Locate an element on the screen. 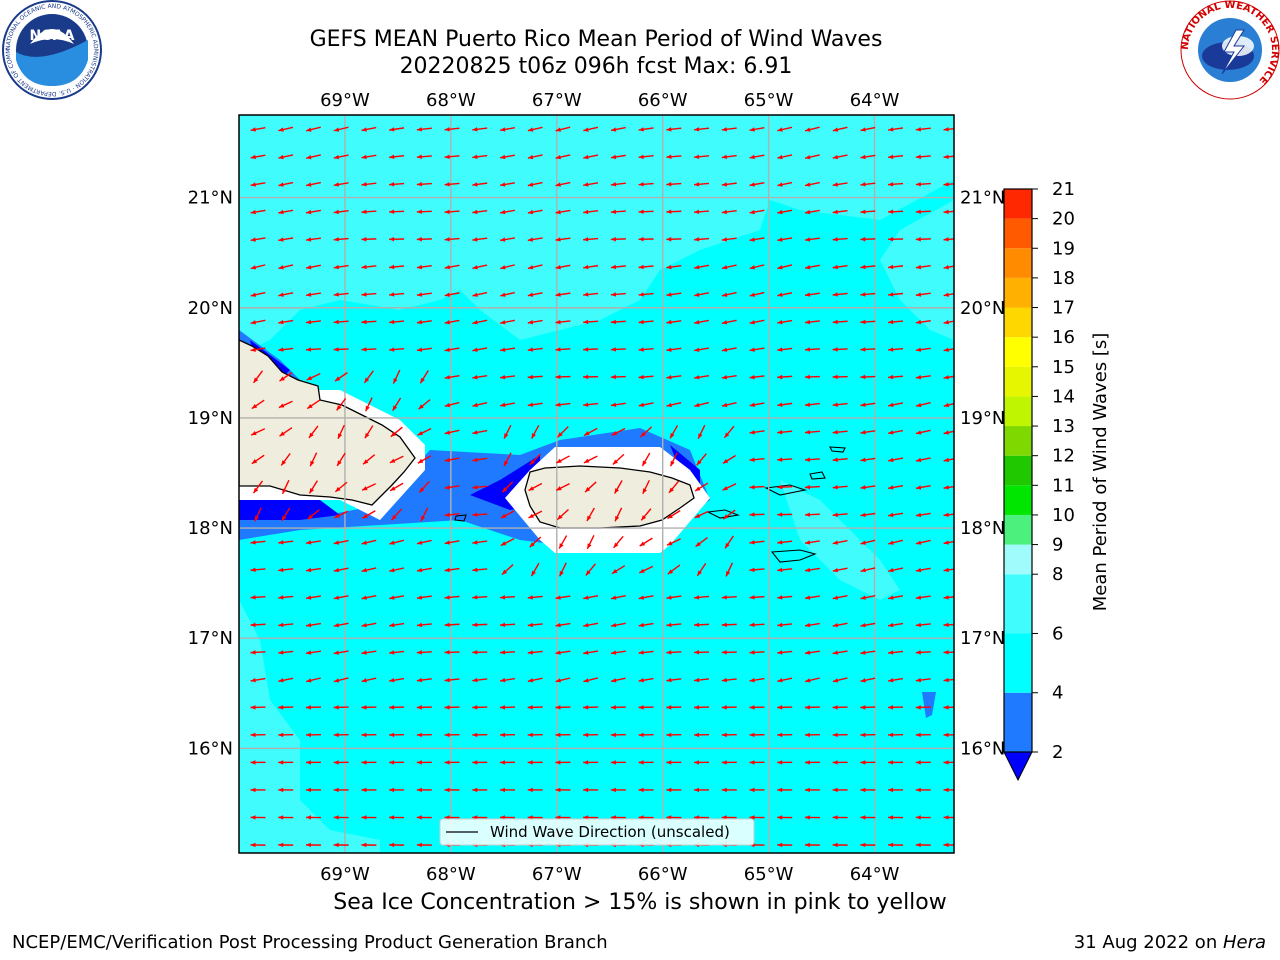 Image resolution: width=1280 pixels, height=960 pixels. x-tick-label-top: 64°W is located at coordinates (875, 100).